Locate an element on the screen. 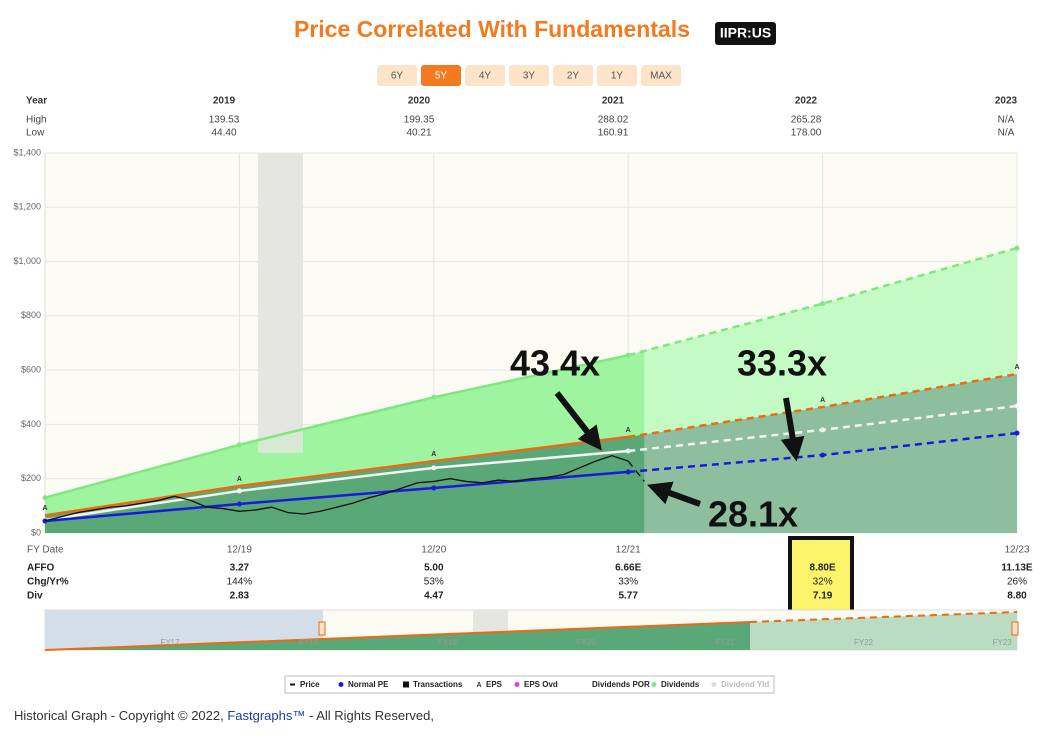 This screenshot has height=739, width=1044. navigator-label: FY22 is located at coordinates (864, 642).